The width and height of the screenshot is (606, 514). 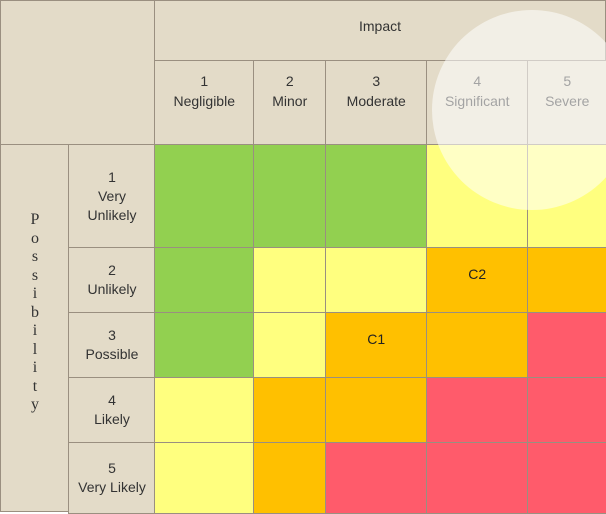 I want to click on impact-header-label: Impact, so click(x=379, y=26).